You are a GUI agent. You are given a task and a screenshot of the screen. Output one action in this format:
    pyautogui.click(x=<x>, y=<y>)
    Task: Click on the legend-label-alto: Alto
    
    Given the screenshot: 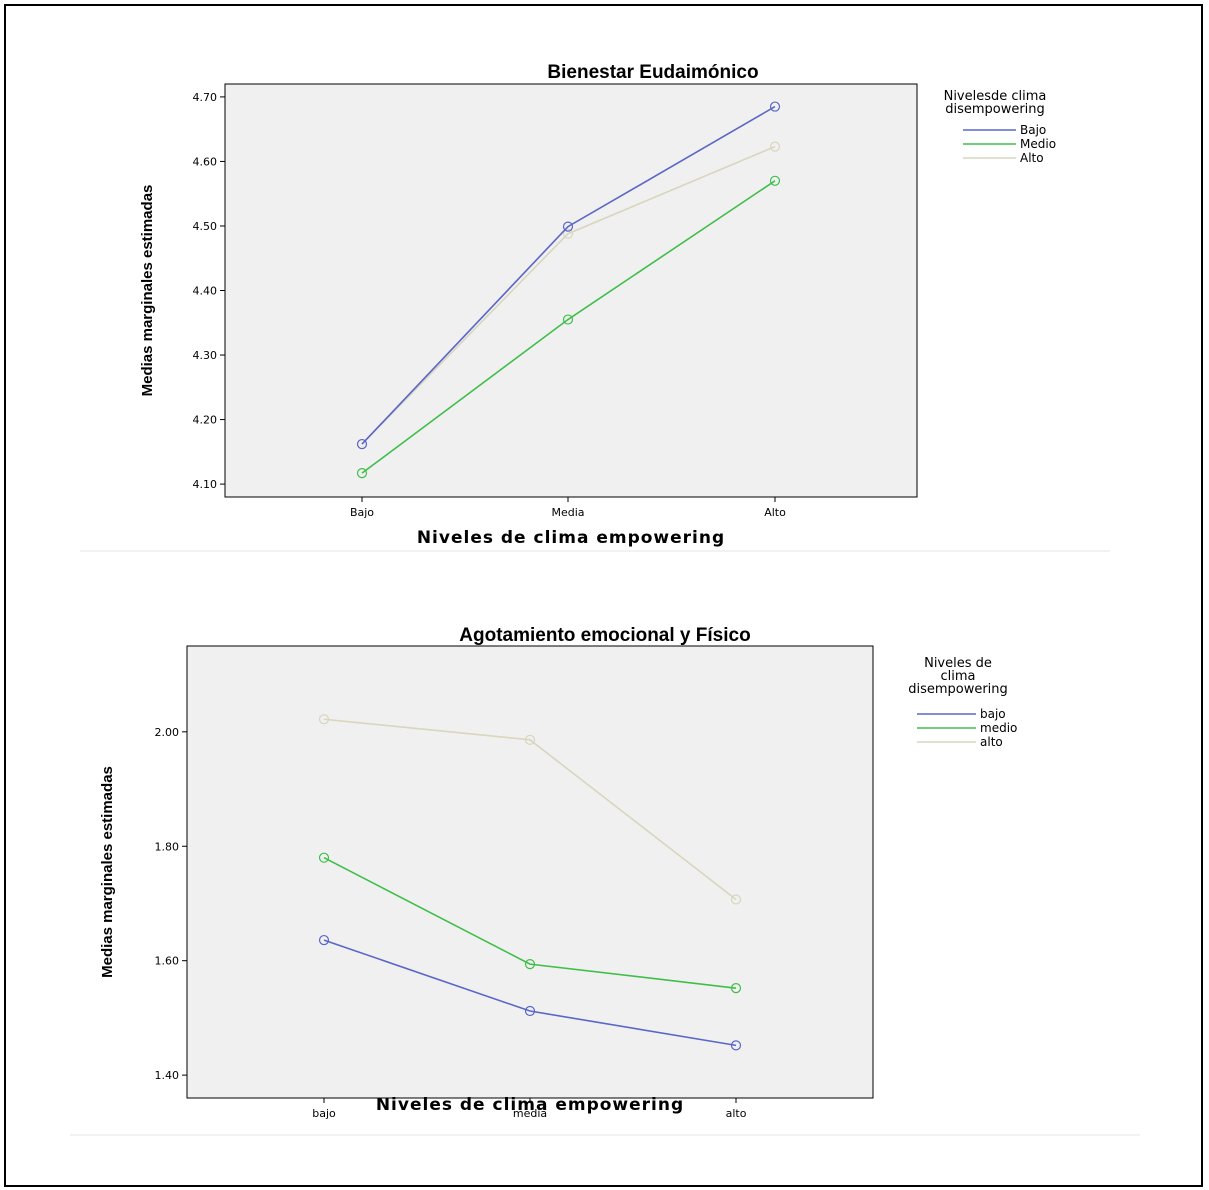 What is the action you would take?
    pyautogui.click(x=1032, y=158)
    